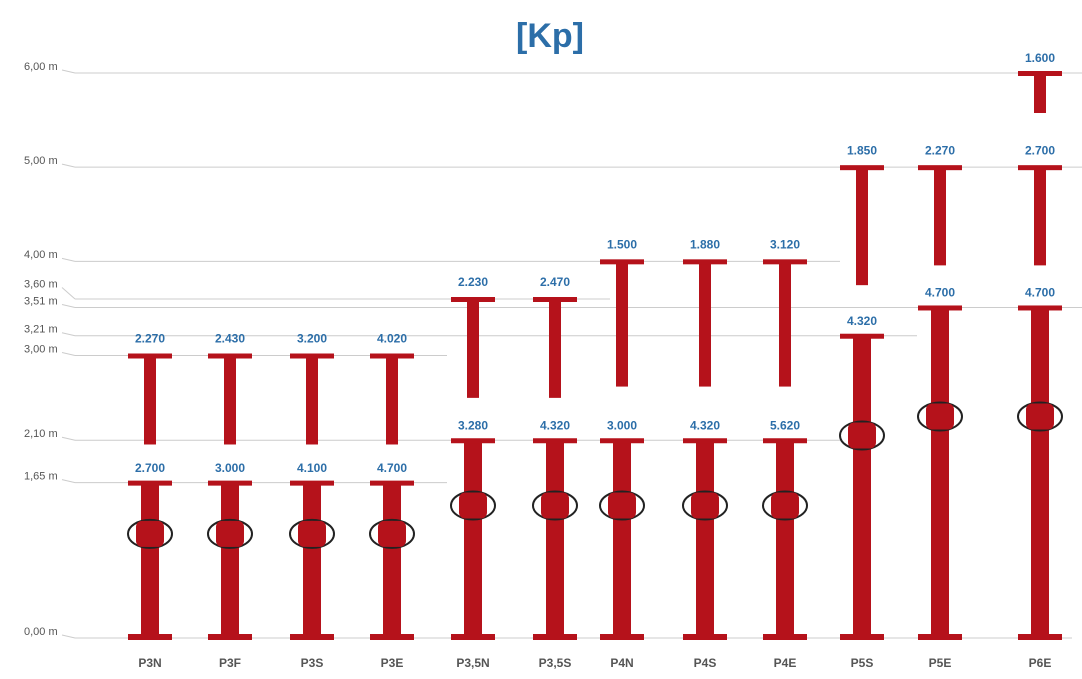 The image size is (1082, 679). I want to click on load-label: 1.500, so click(622, 245).